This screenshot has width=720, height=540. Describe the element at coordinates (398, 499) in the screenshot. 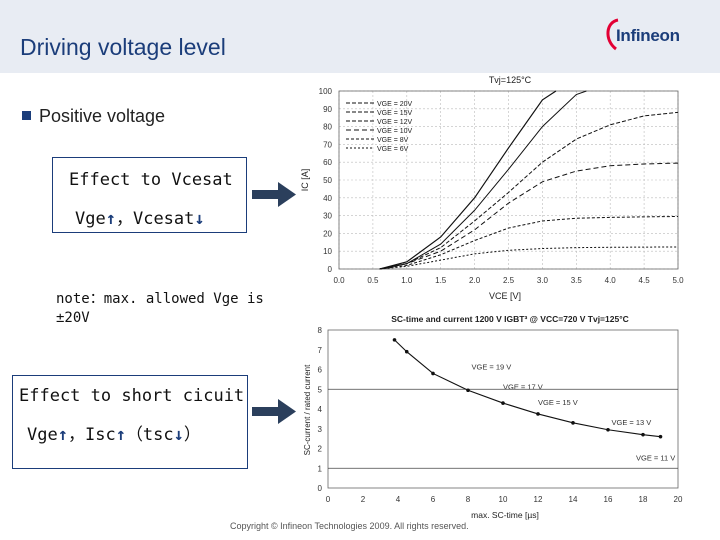

I see `chart2-x-tick-label: 4` at that location.